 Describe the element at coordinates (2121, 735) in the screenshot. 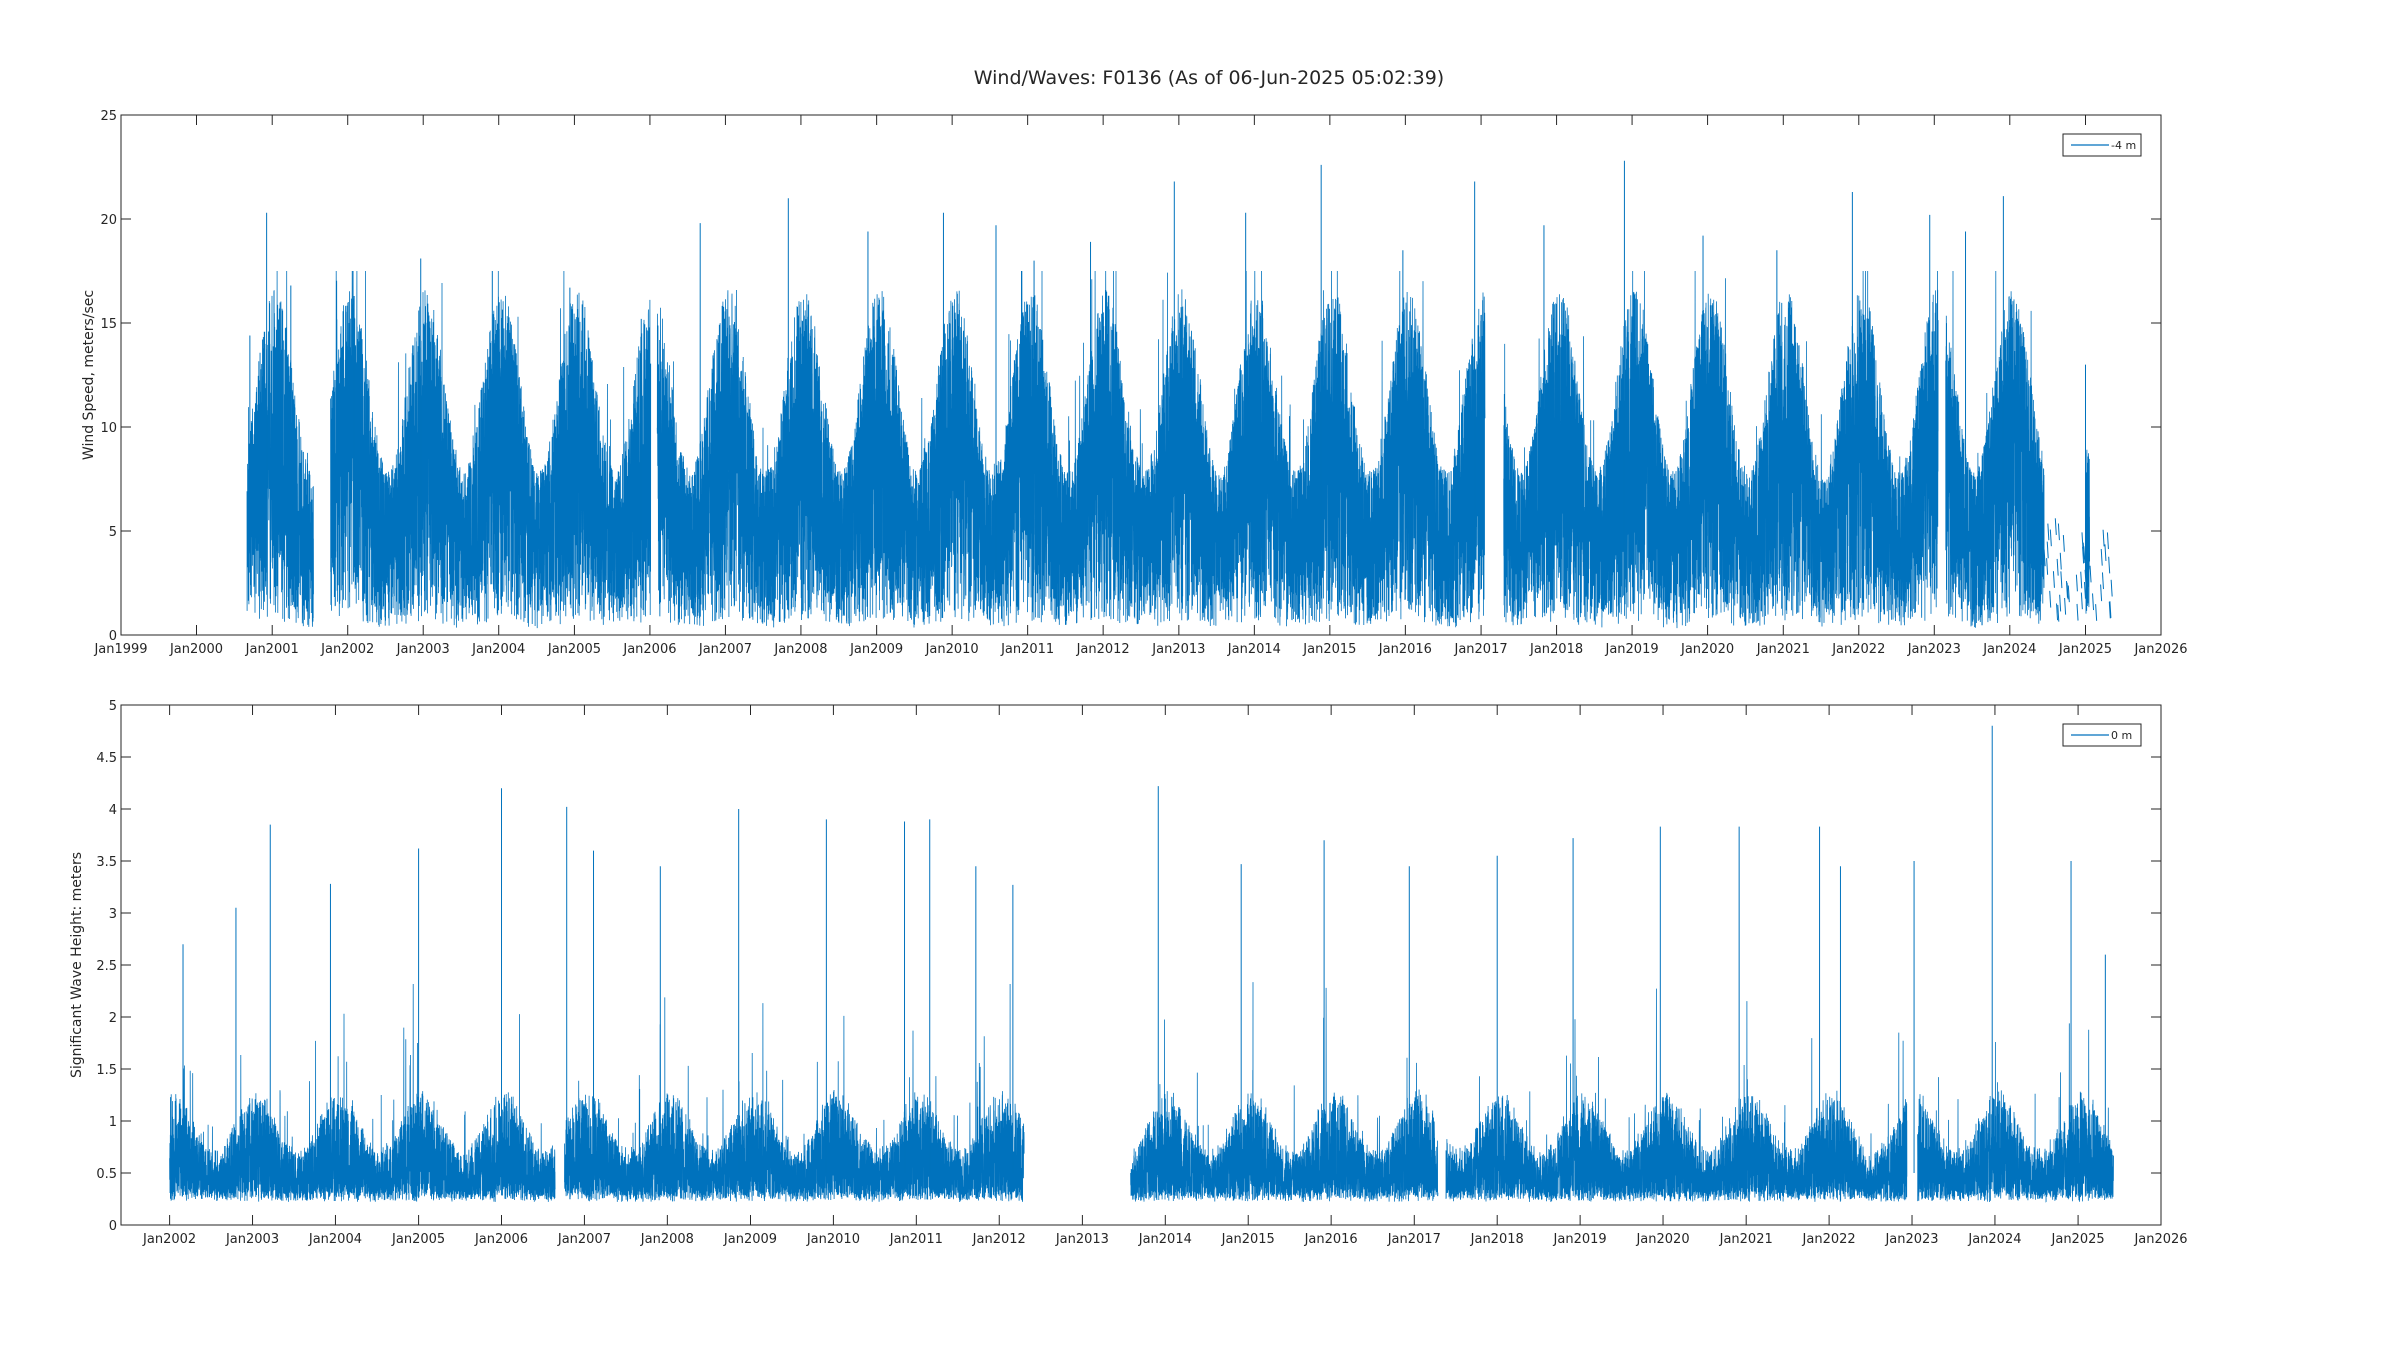

I see `wave-height-legend-label: 0 m` at that location.